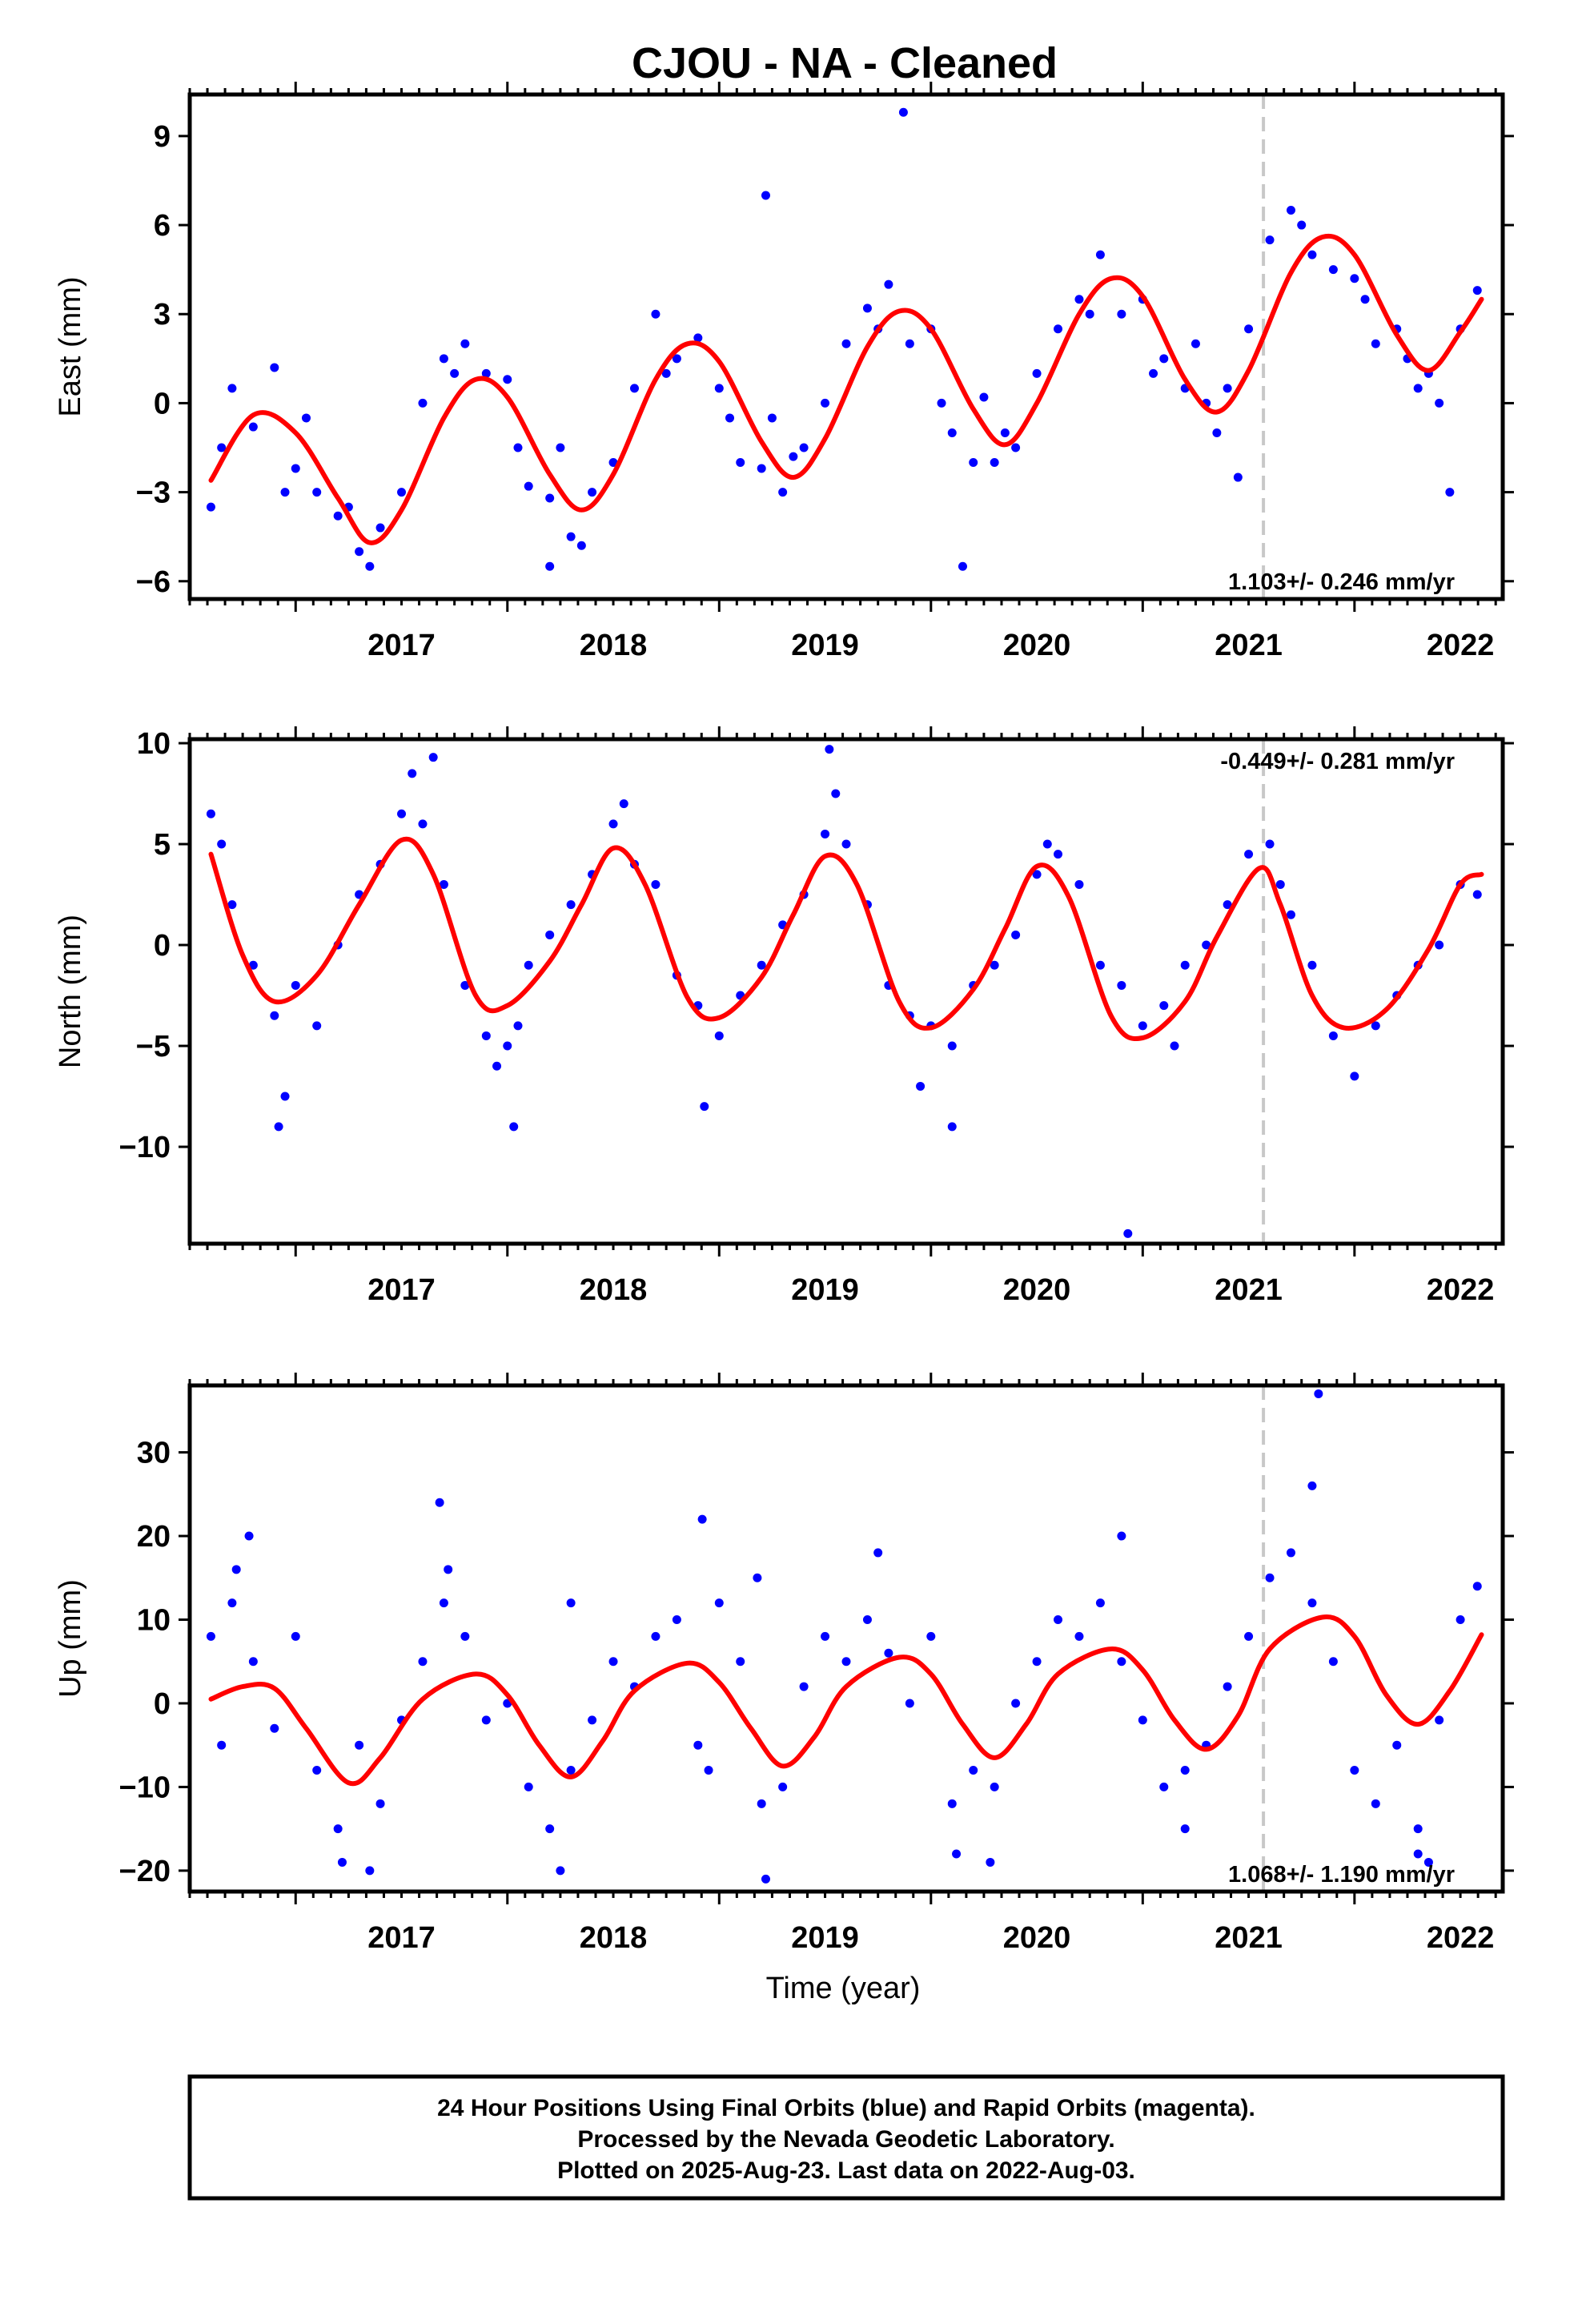 The image size is (1582, 2324). I want to click on up-xtick-label: 2019, so click(825, 1938).